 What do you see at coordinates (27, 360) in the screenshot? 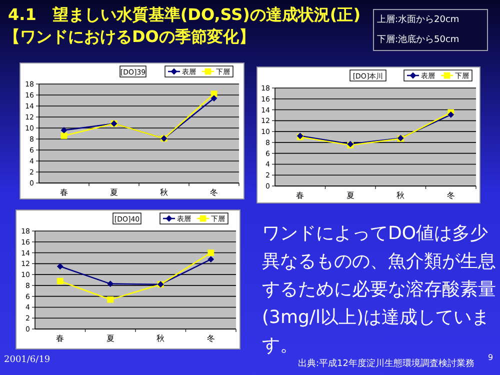
I see `text: 2001/6/19` at bounding box center [27, 360].